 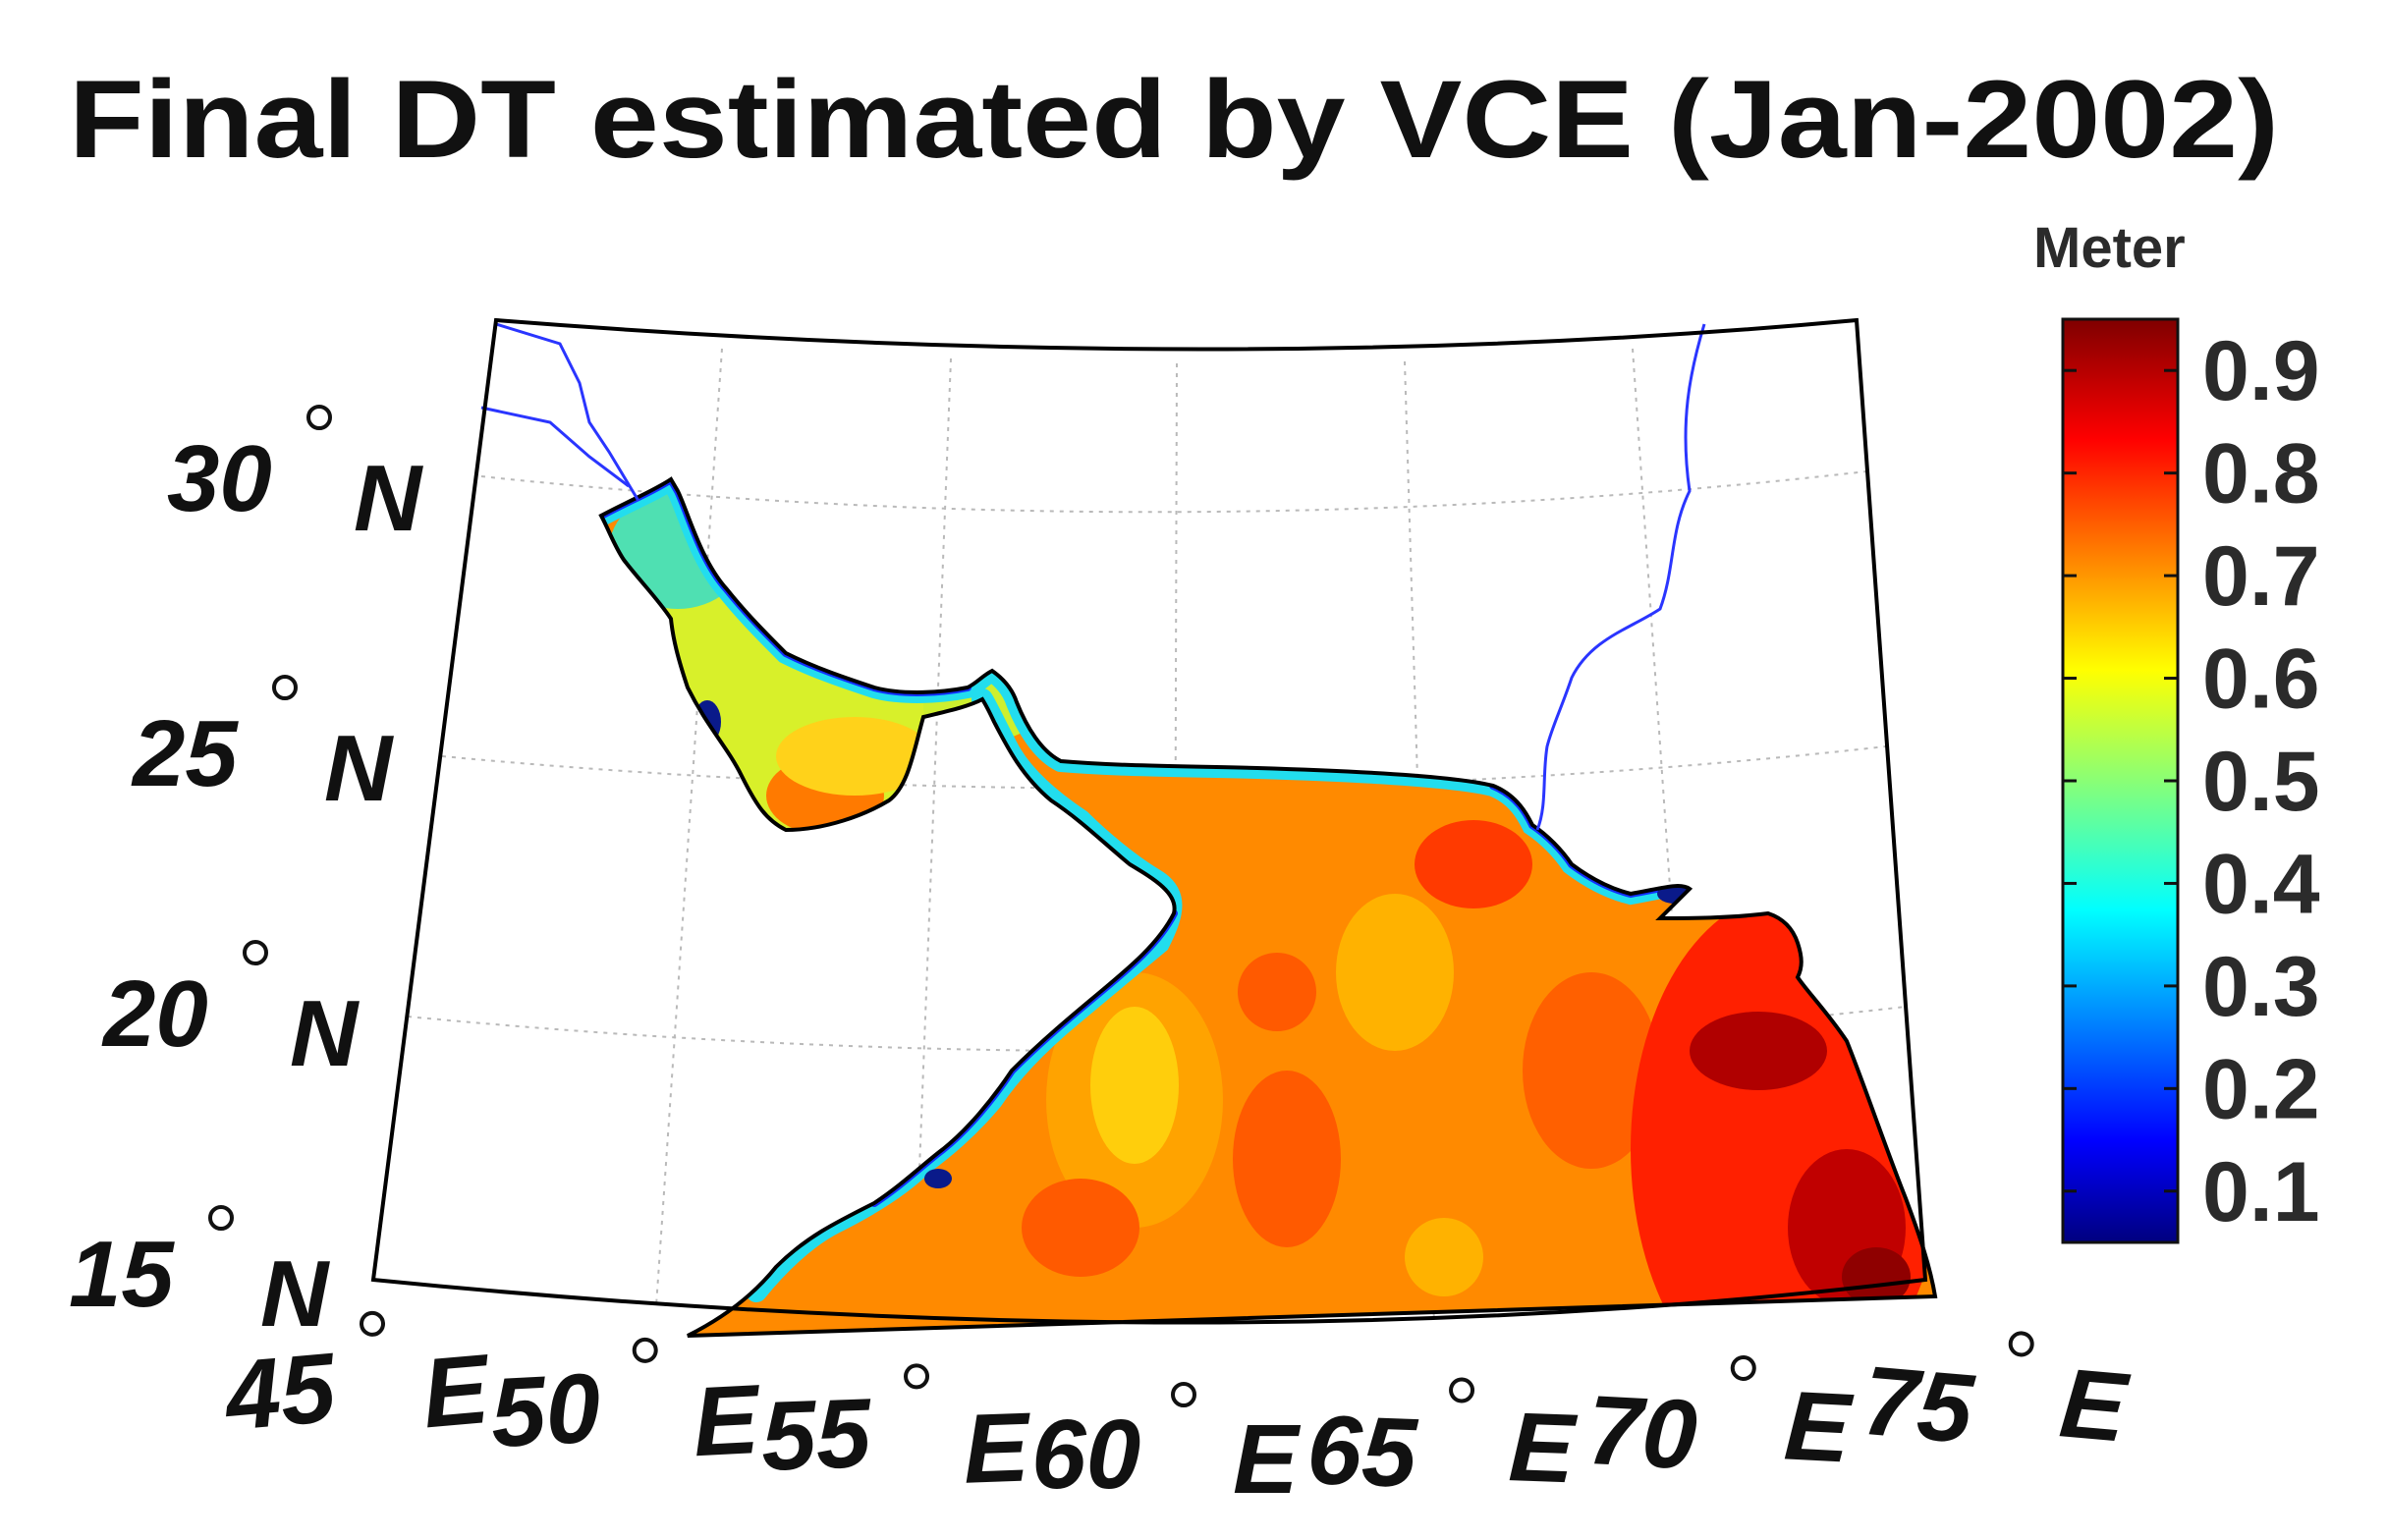 I want to click on lat-label-25-hemi: N, so click(x=359, y=768).